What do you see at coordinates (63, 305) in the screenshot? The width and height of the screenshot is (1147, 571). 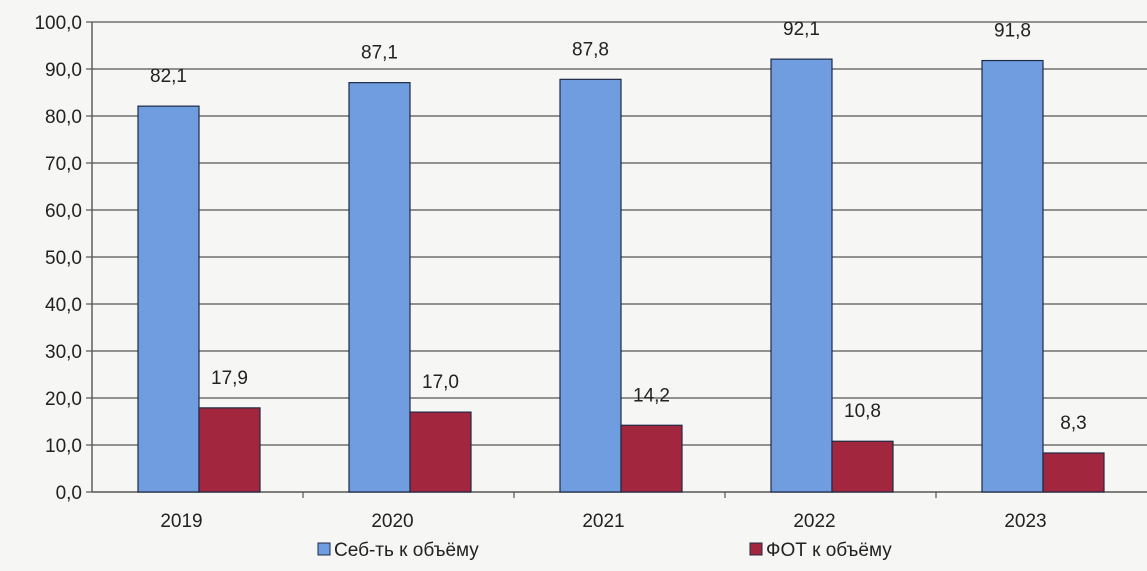 I see `y-tick-label: 40,0` at bounding box center [63, 305].